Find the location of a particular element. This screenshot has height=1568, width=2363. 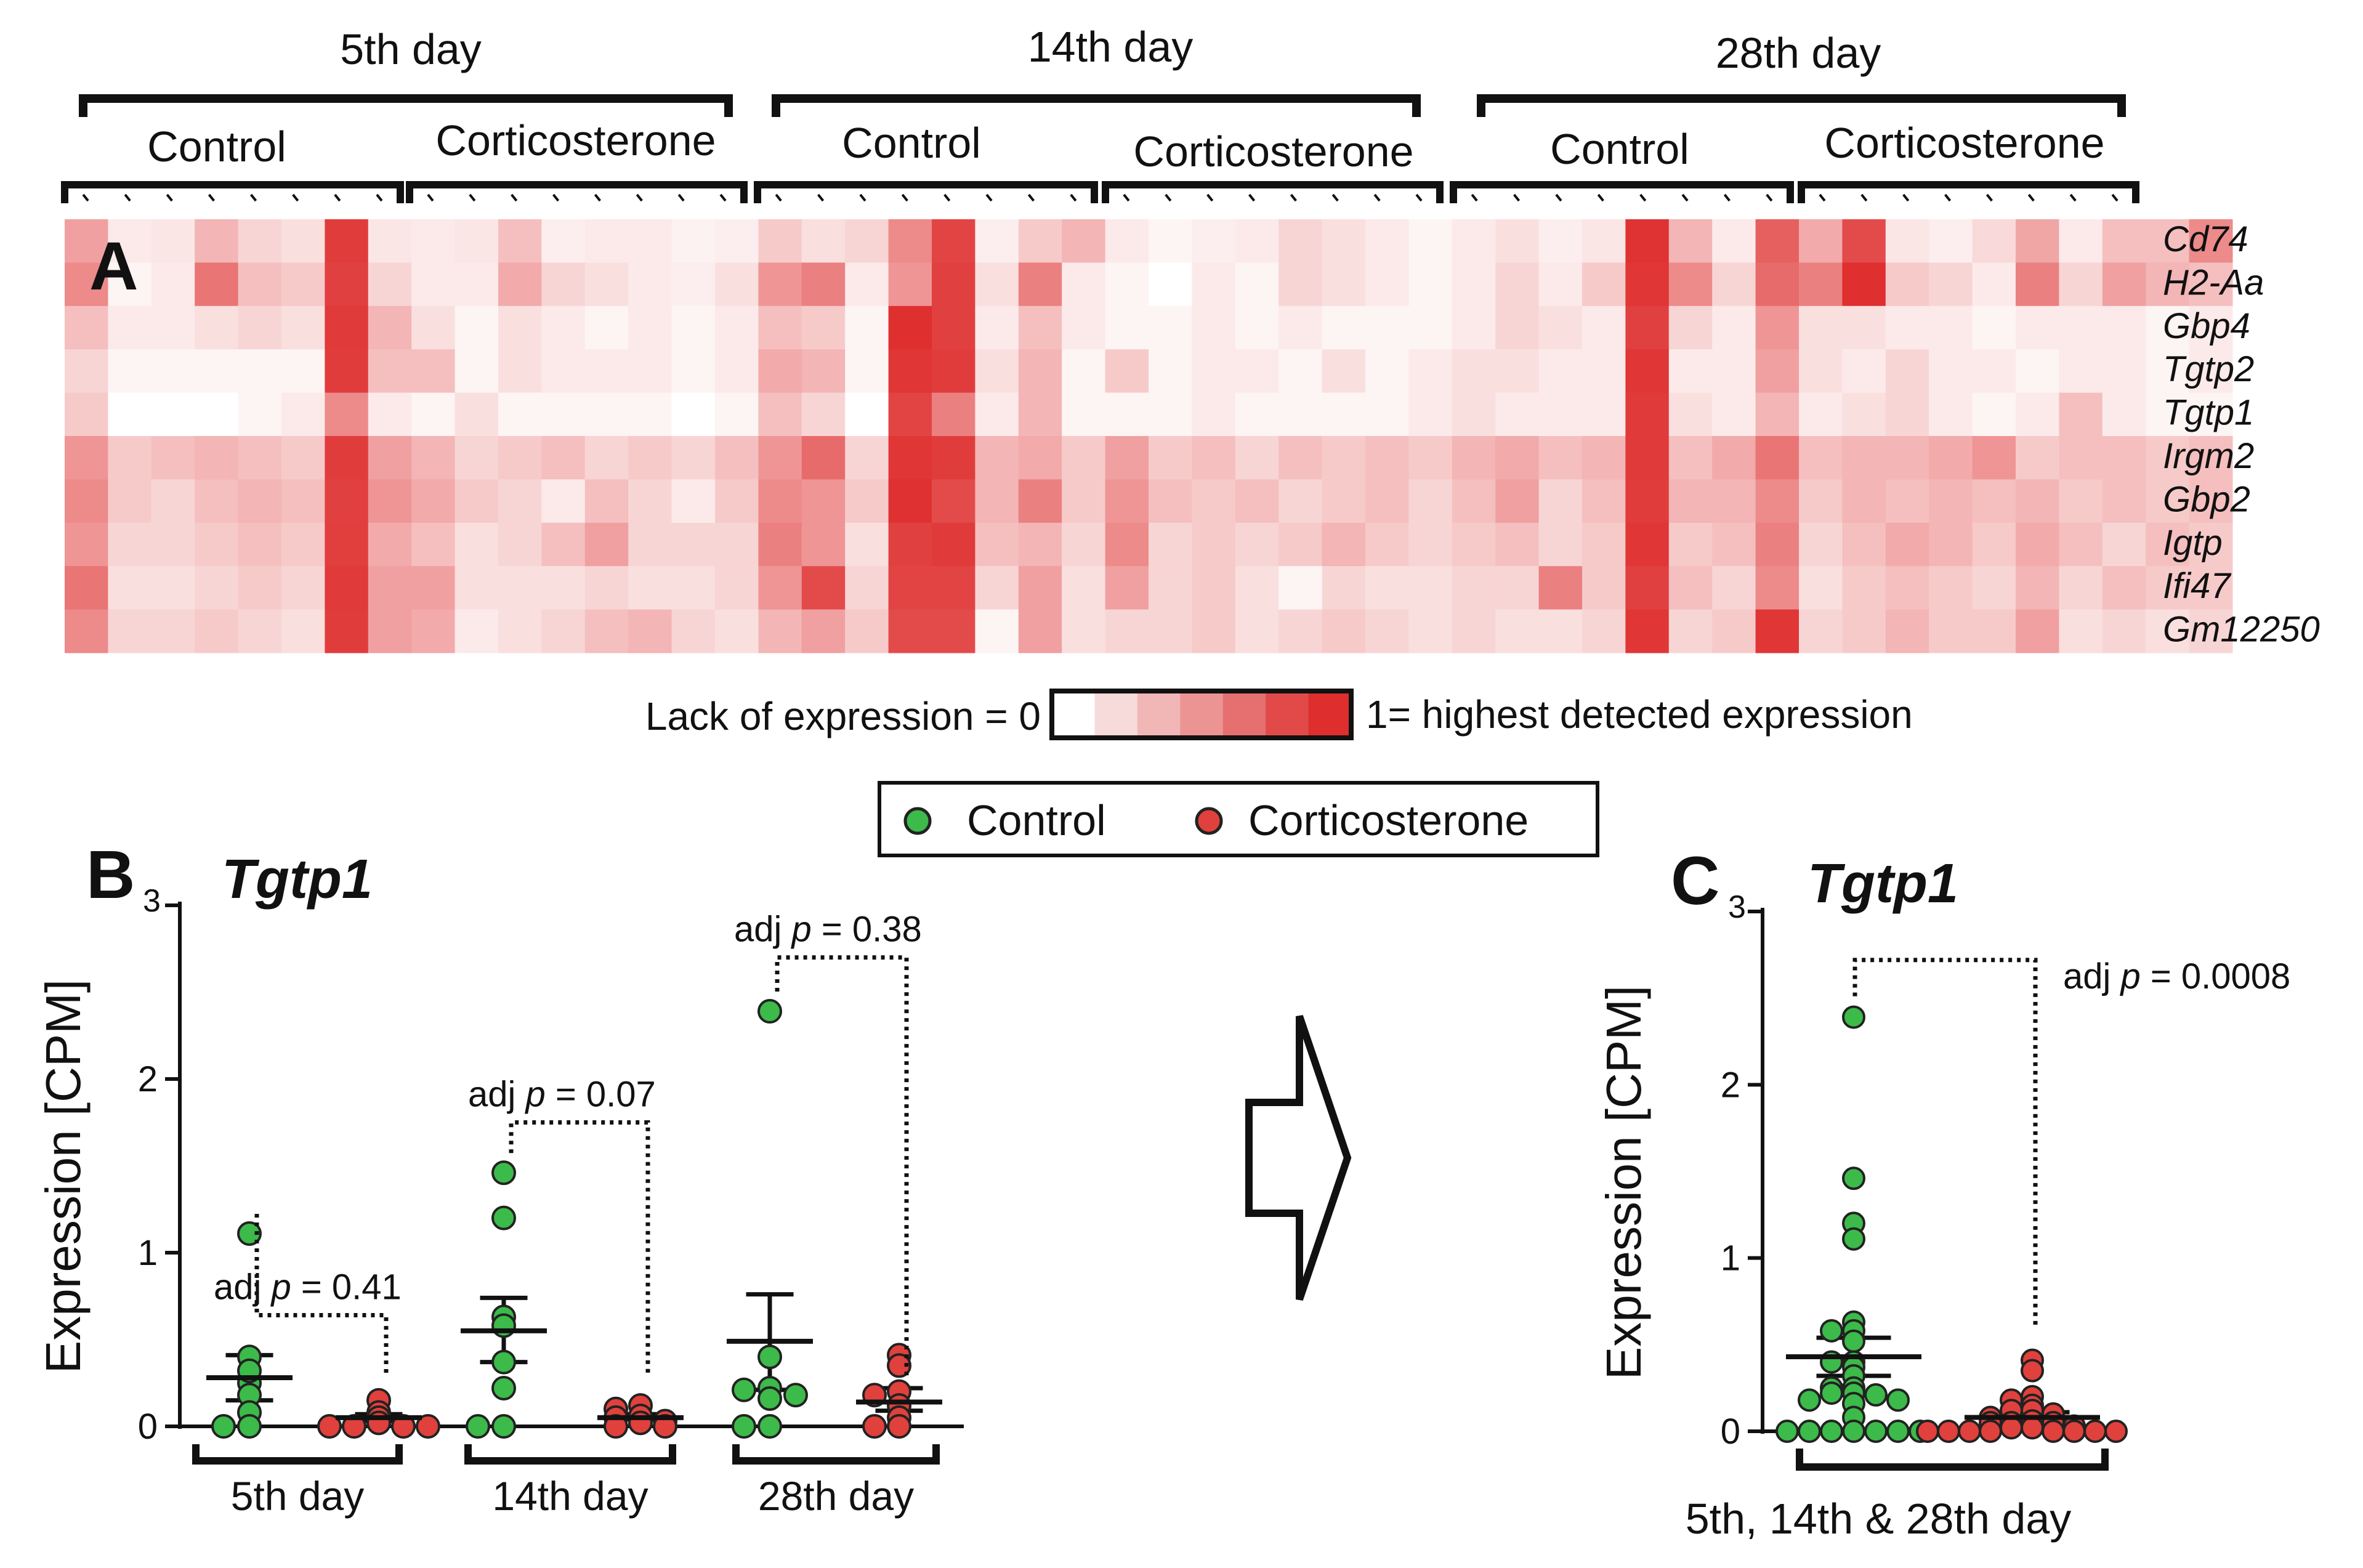

legend-control-label: Control is located at coordinates (1037, 820).